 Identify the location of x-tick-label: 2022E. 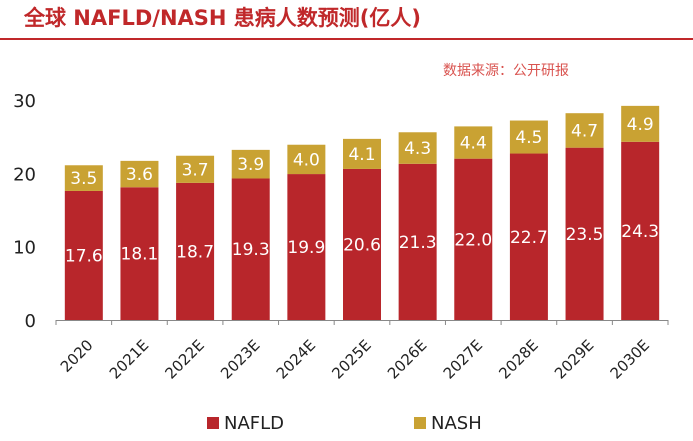
(184, 359).